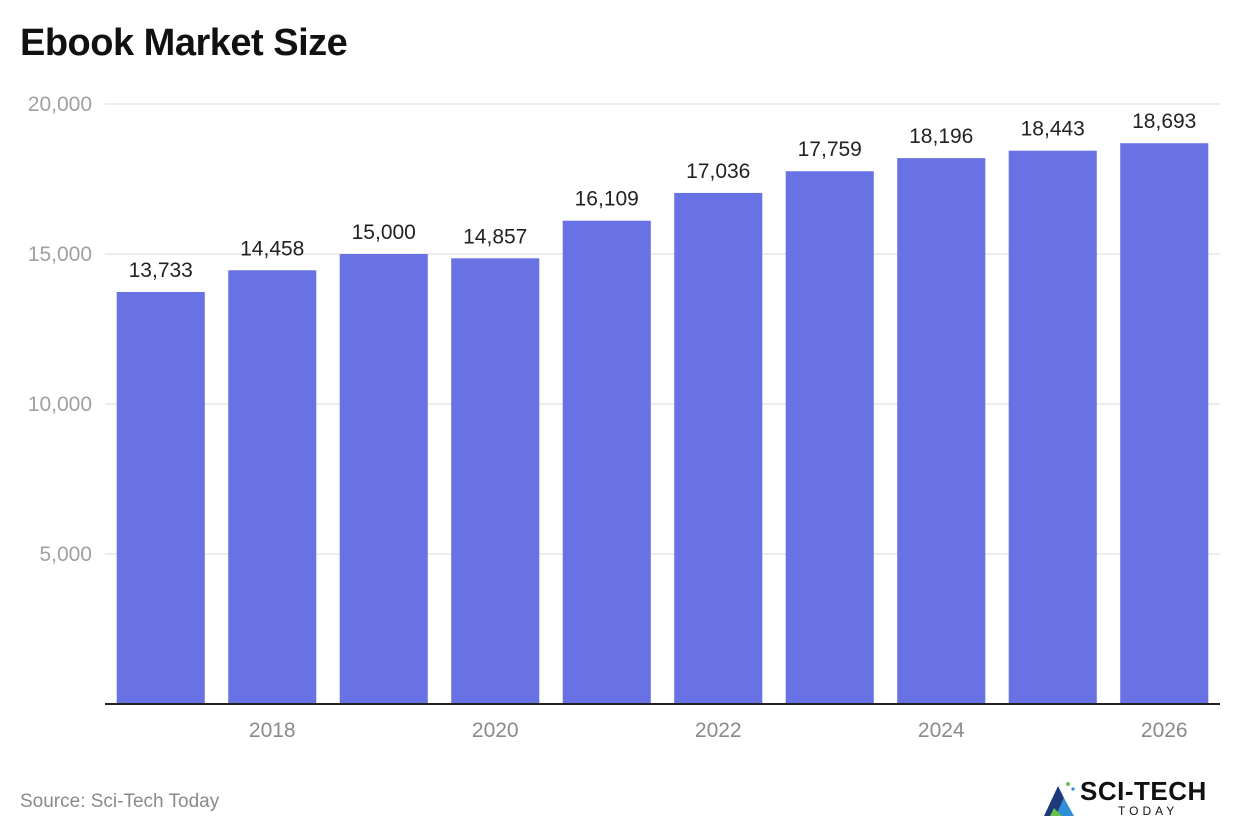  What do you see at coordinates (1164, 730) in the screenshot?
I see `x-tick-label: 2026` at bounding box center [1164, 730].